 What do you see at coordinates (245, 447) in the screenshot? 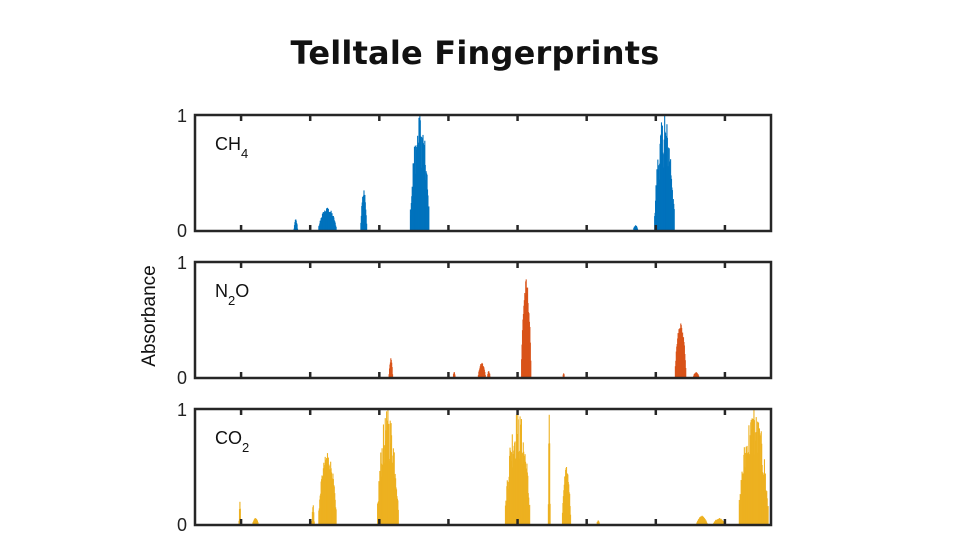
I see `series-label-subscript-2: 2` at bounding box center [245, 447].